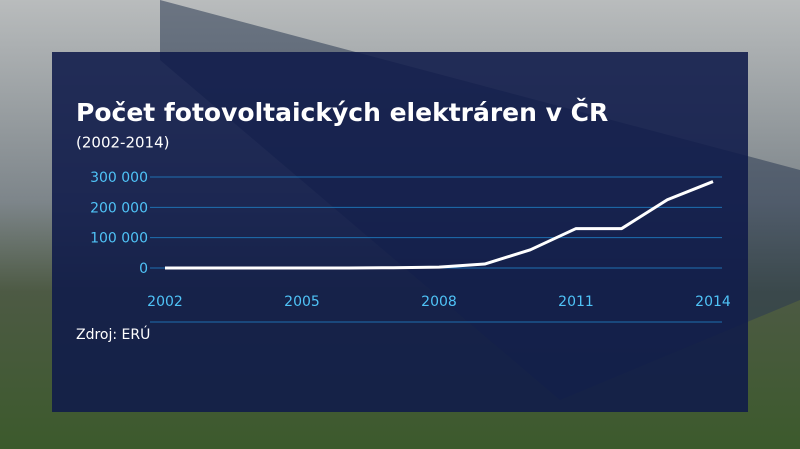 This screenshot has height=449, width=800. What do you see at coordinates (439, 225) in the screenshot?
I see `data-line` at bounding box center [439, 225].